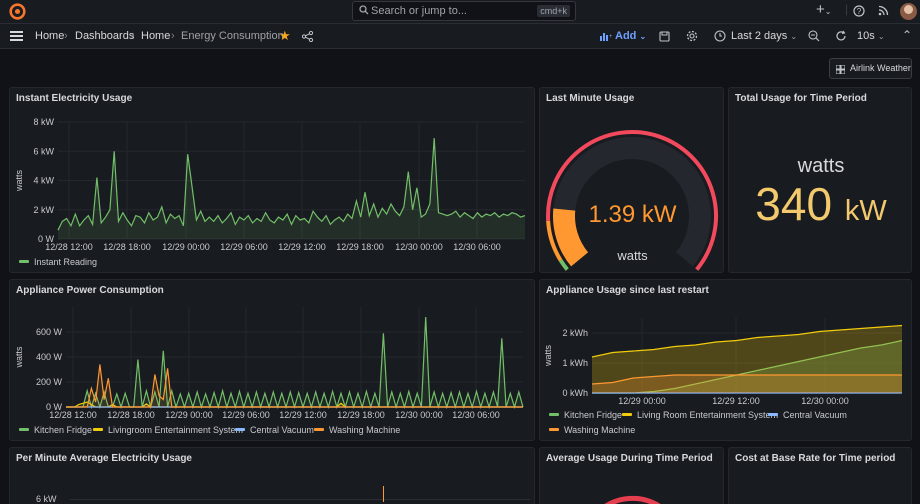 This screenshot has width=920, height=504. Describe the element at coordinates (632, 255) in the screenshot. I see `gauge-unit-label: watts` at that location.